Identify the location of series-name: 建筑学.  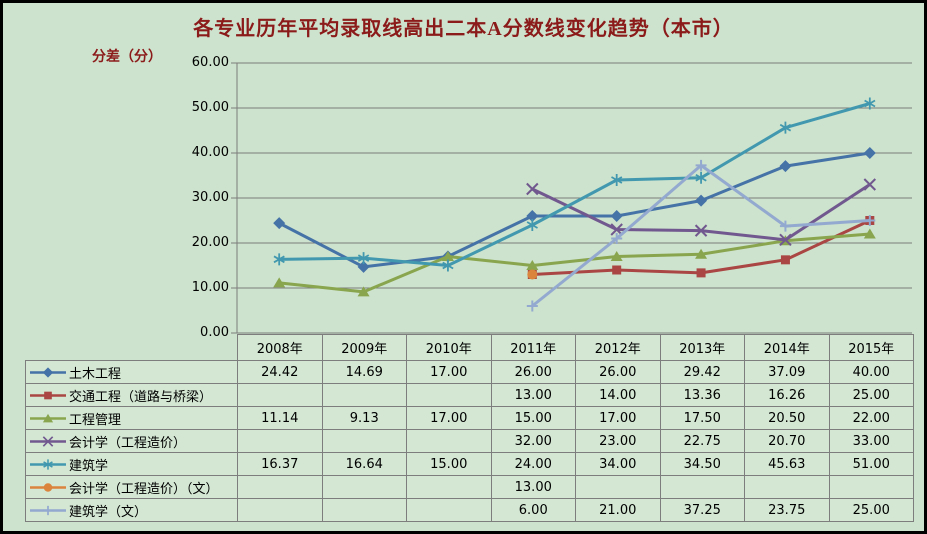
(89, 466).